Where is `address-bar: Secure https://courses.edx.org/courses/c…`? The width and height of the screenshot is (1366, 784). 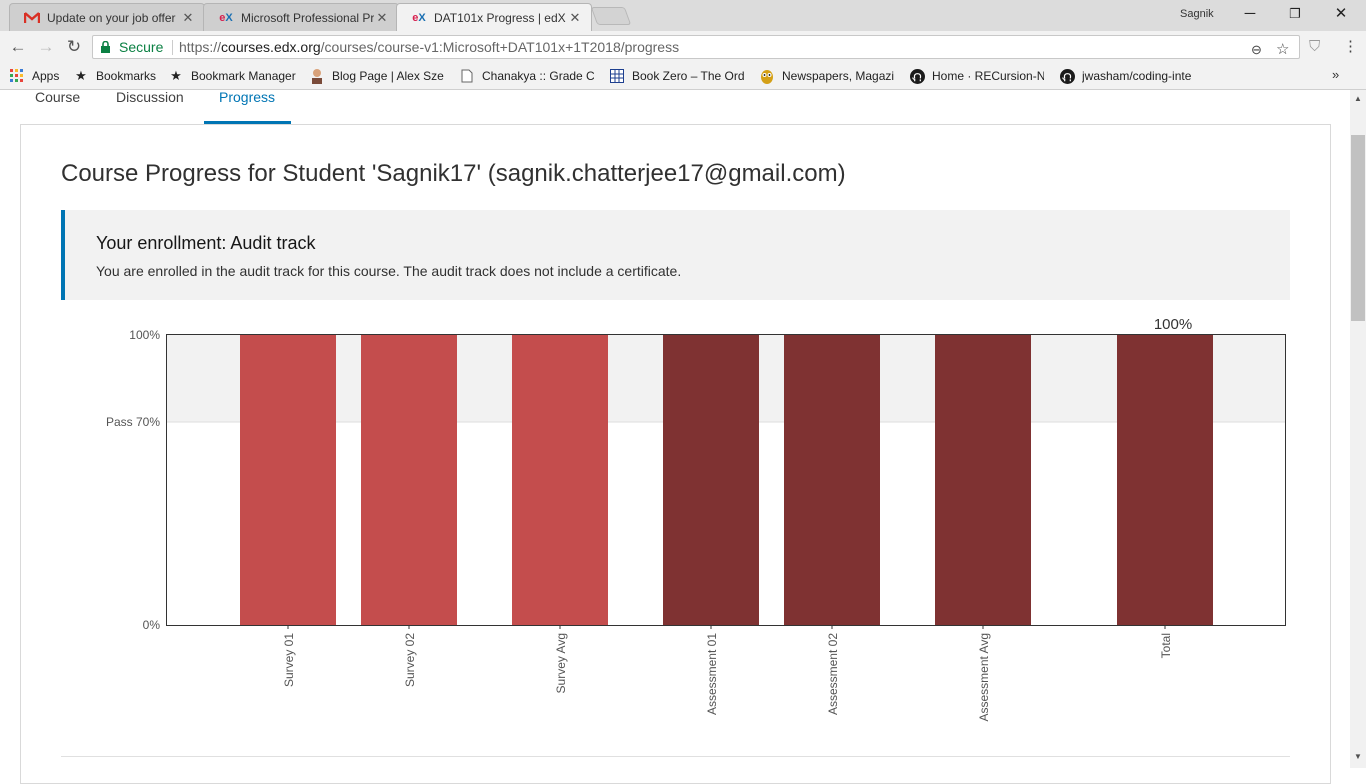 address-bar: Secure https://courses.edx.org/courses/c… is located at coordinates (696, 47).